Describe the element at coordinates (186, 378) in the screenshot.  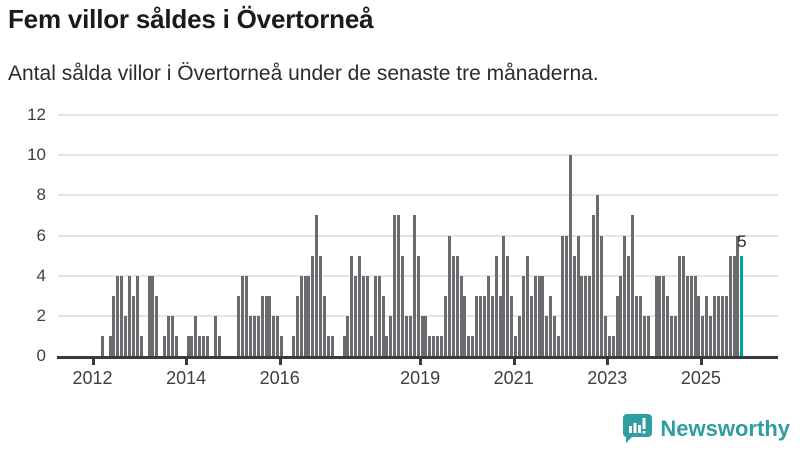
I see `x-axis-tick-label: 2014` at that location.